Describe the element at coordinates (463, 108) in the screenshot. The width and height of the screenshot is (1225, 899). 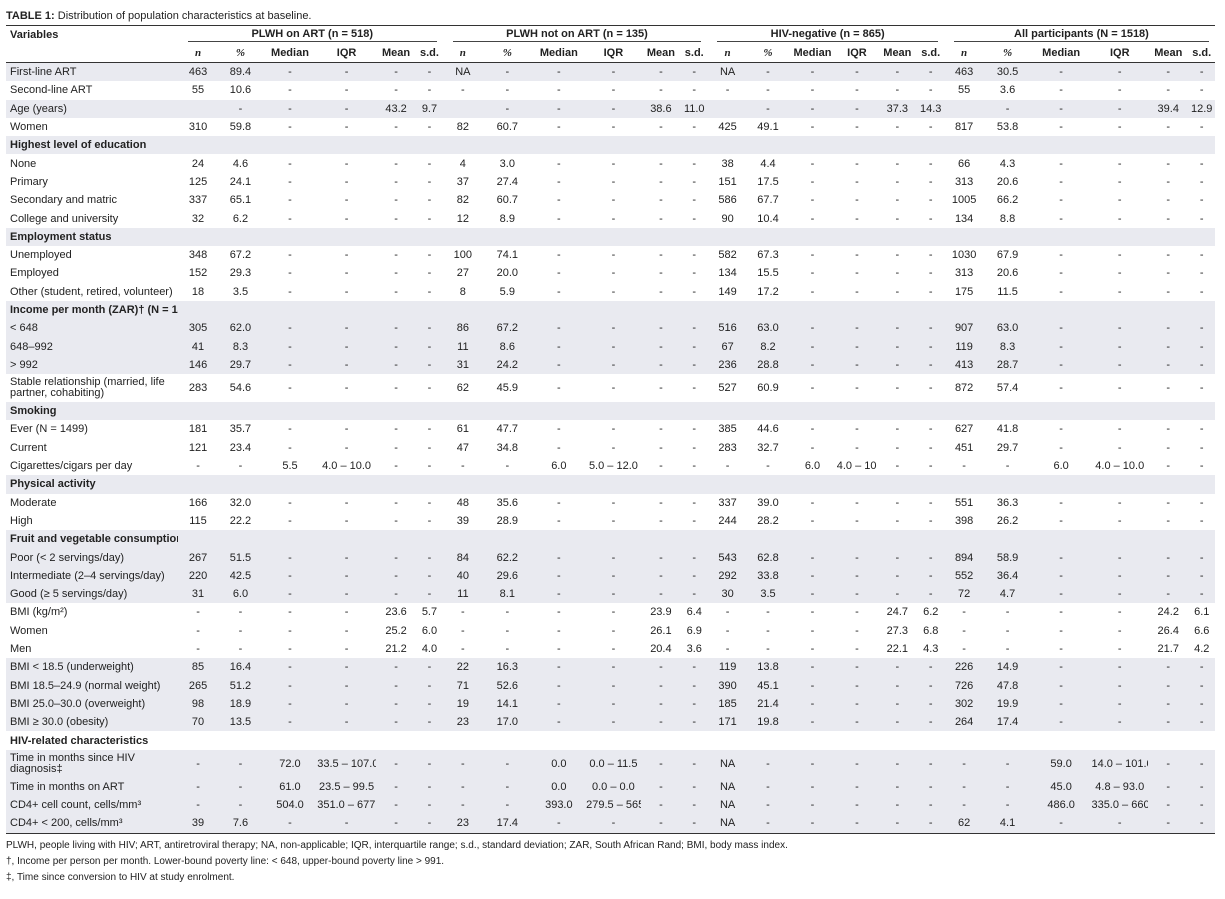
I see `cell-plwh-not-on-art-n` at that location.